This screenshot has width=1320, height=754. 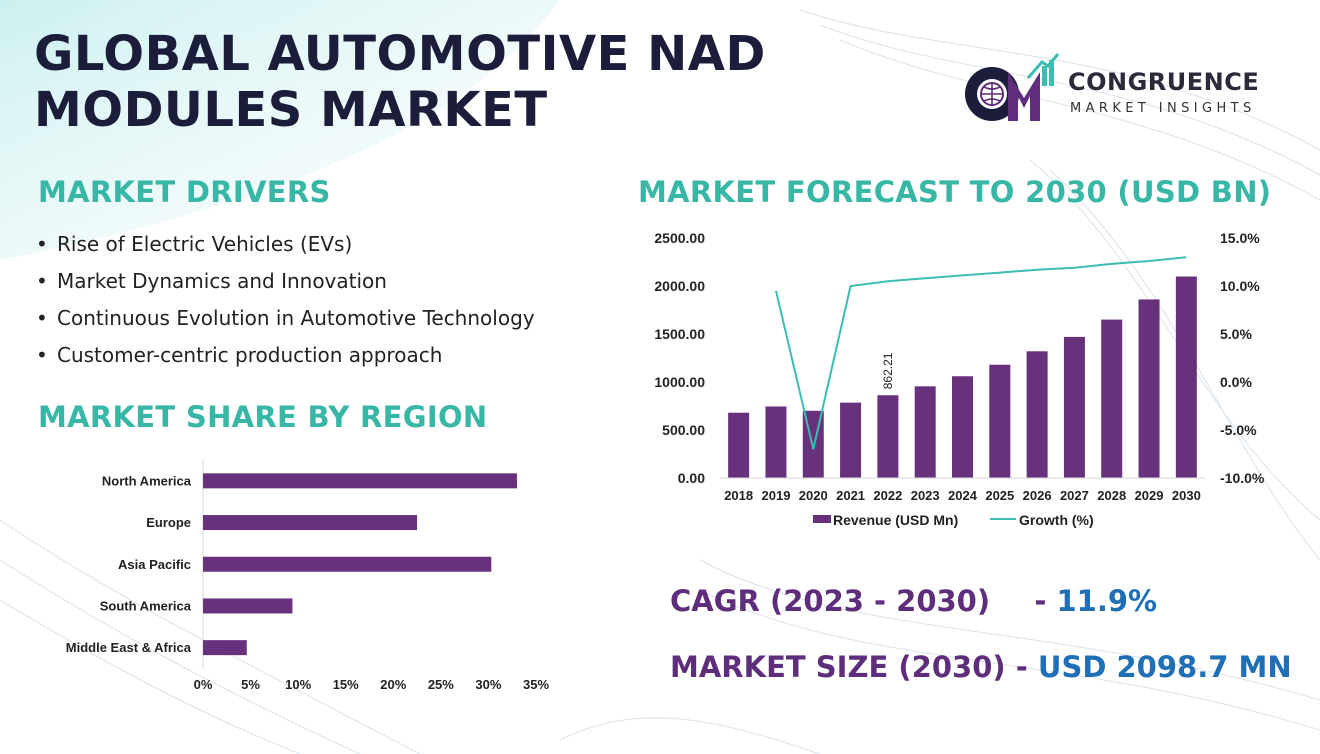 I want to click on logo-mark-icon, so click(x=1012, y=87).